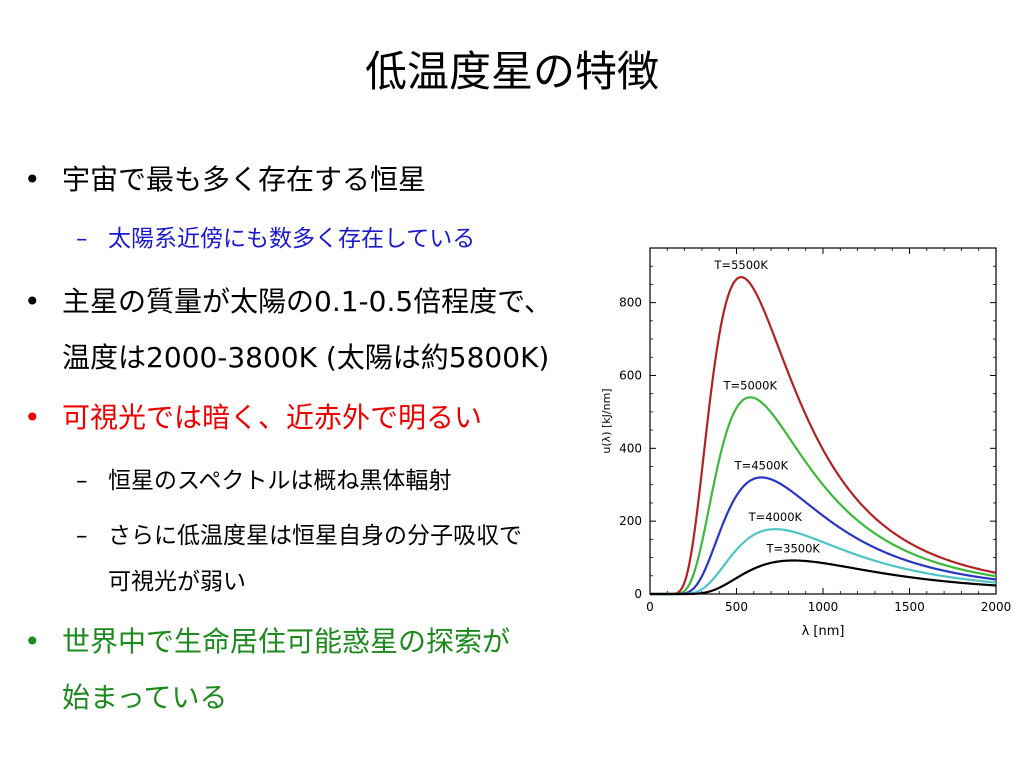 The height and width of the screenshot is (768, 1024). What do you see at coordinates (292, 239) in the screenshot?
I see `sub-bullet-solar-neighborhood: 太陽系近傍にも数多く存在している` at bounding box center [292, 239].